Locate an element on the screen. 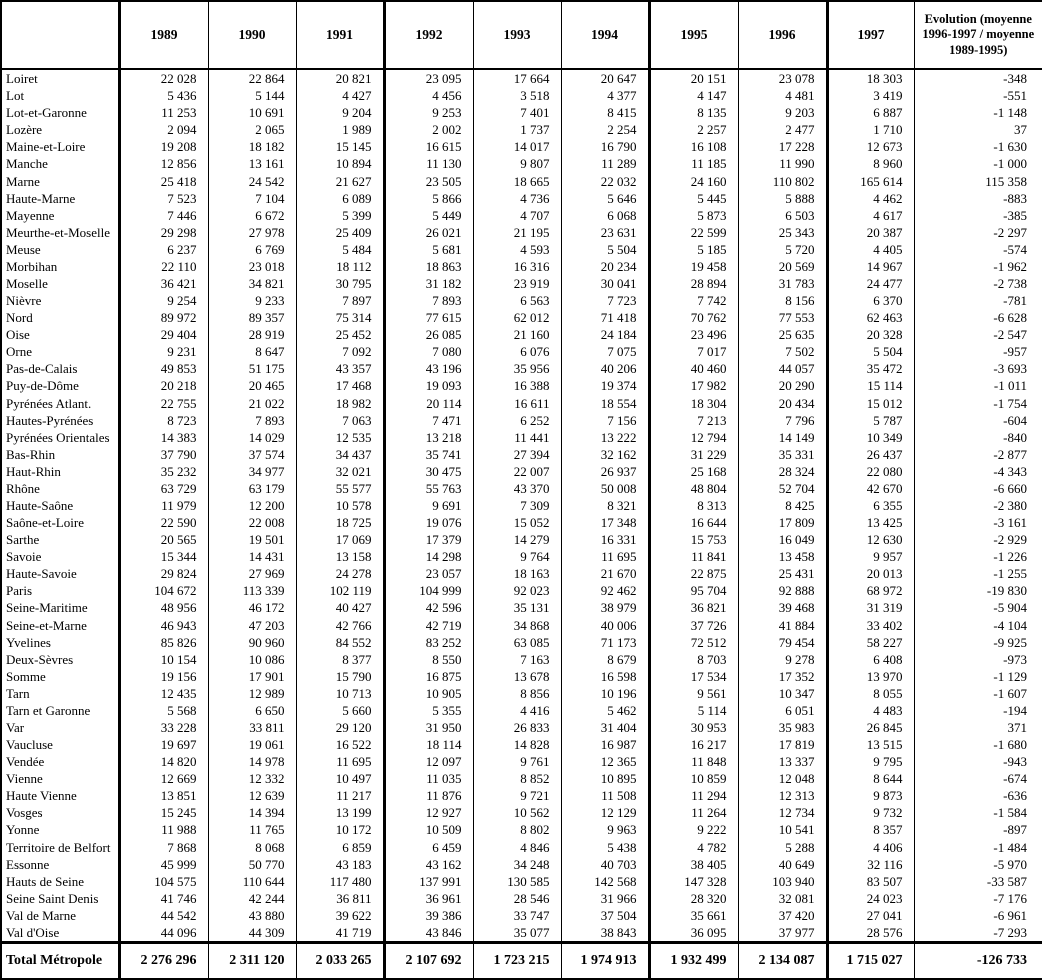 The height and width of the screenshot is (980, 1042). cell-value: 14 820 is located at coordinates (162, 762).